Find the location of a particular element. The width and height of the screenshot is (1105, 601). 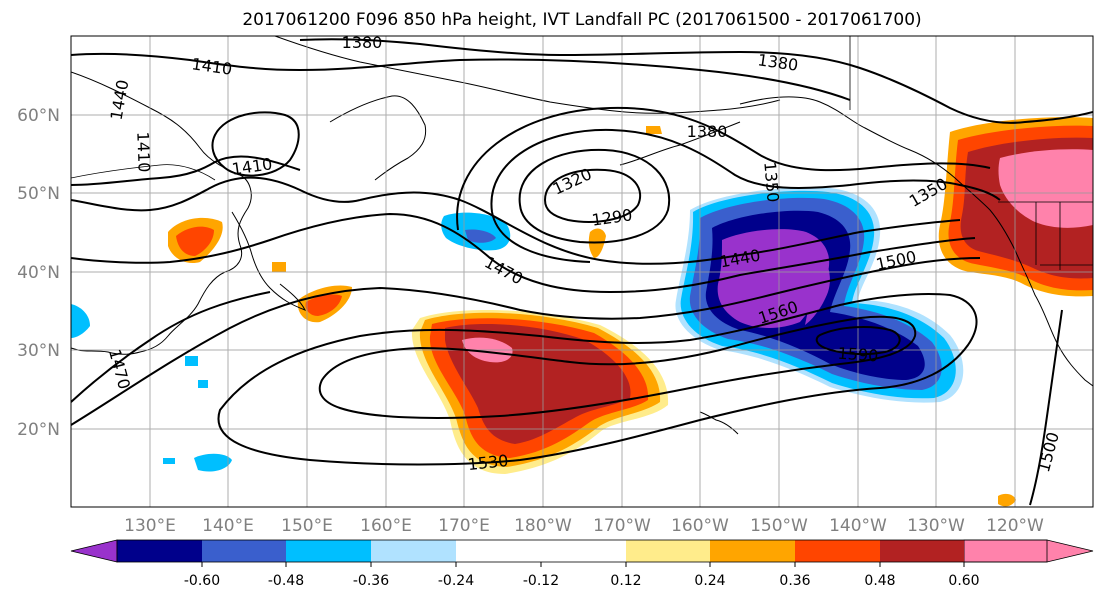

latitude-labels: 60°N 50°N 40°N 30°N 20°N is located at coordinates (38, 273).